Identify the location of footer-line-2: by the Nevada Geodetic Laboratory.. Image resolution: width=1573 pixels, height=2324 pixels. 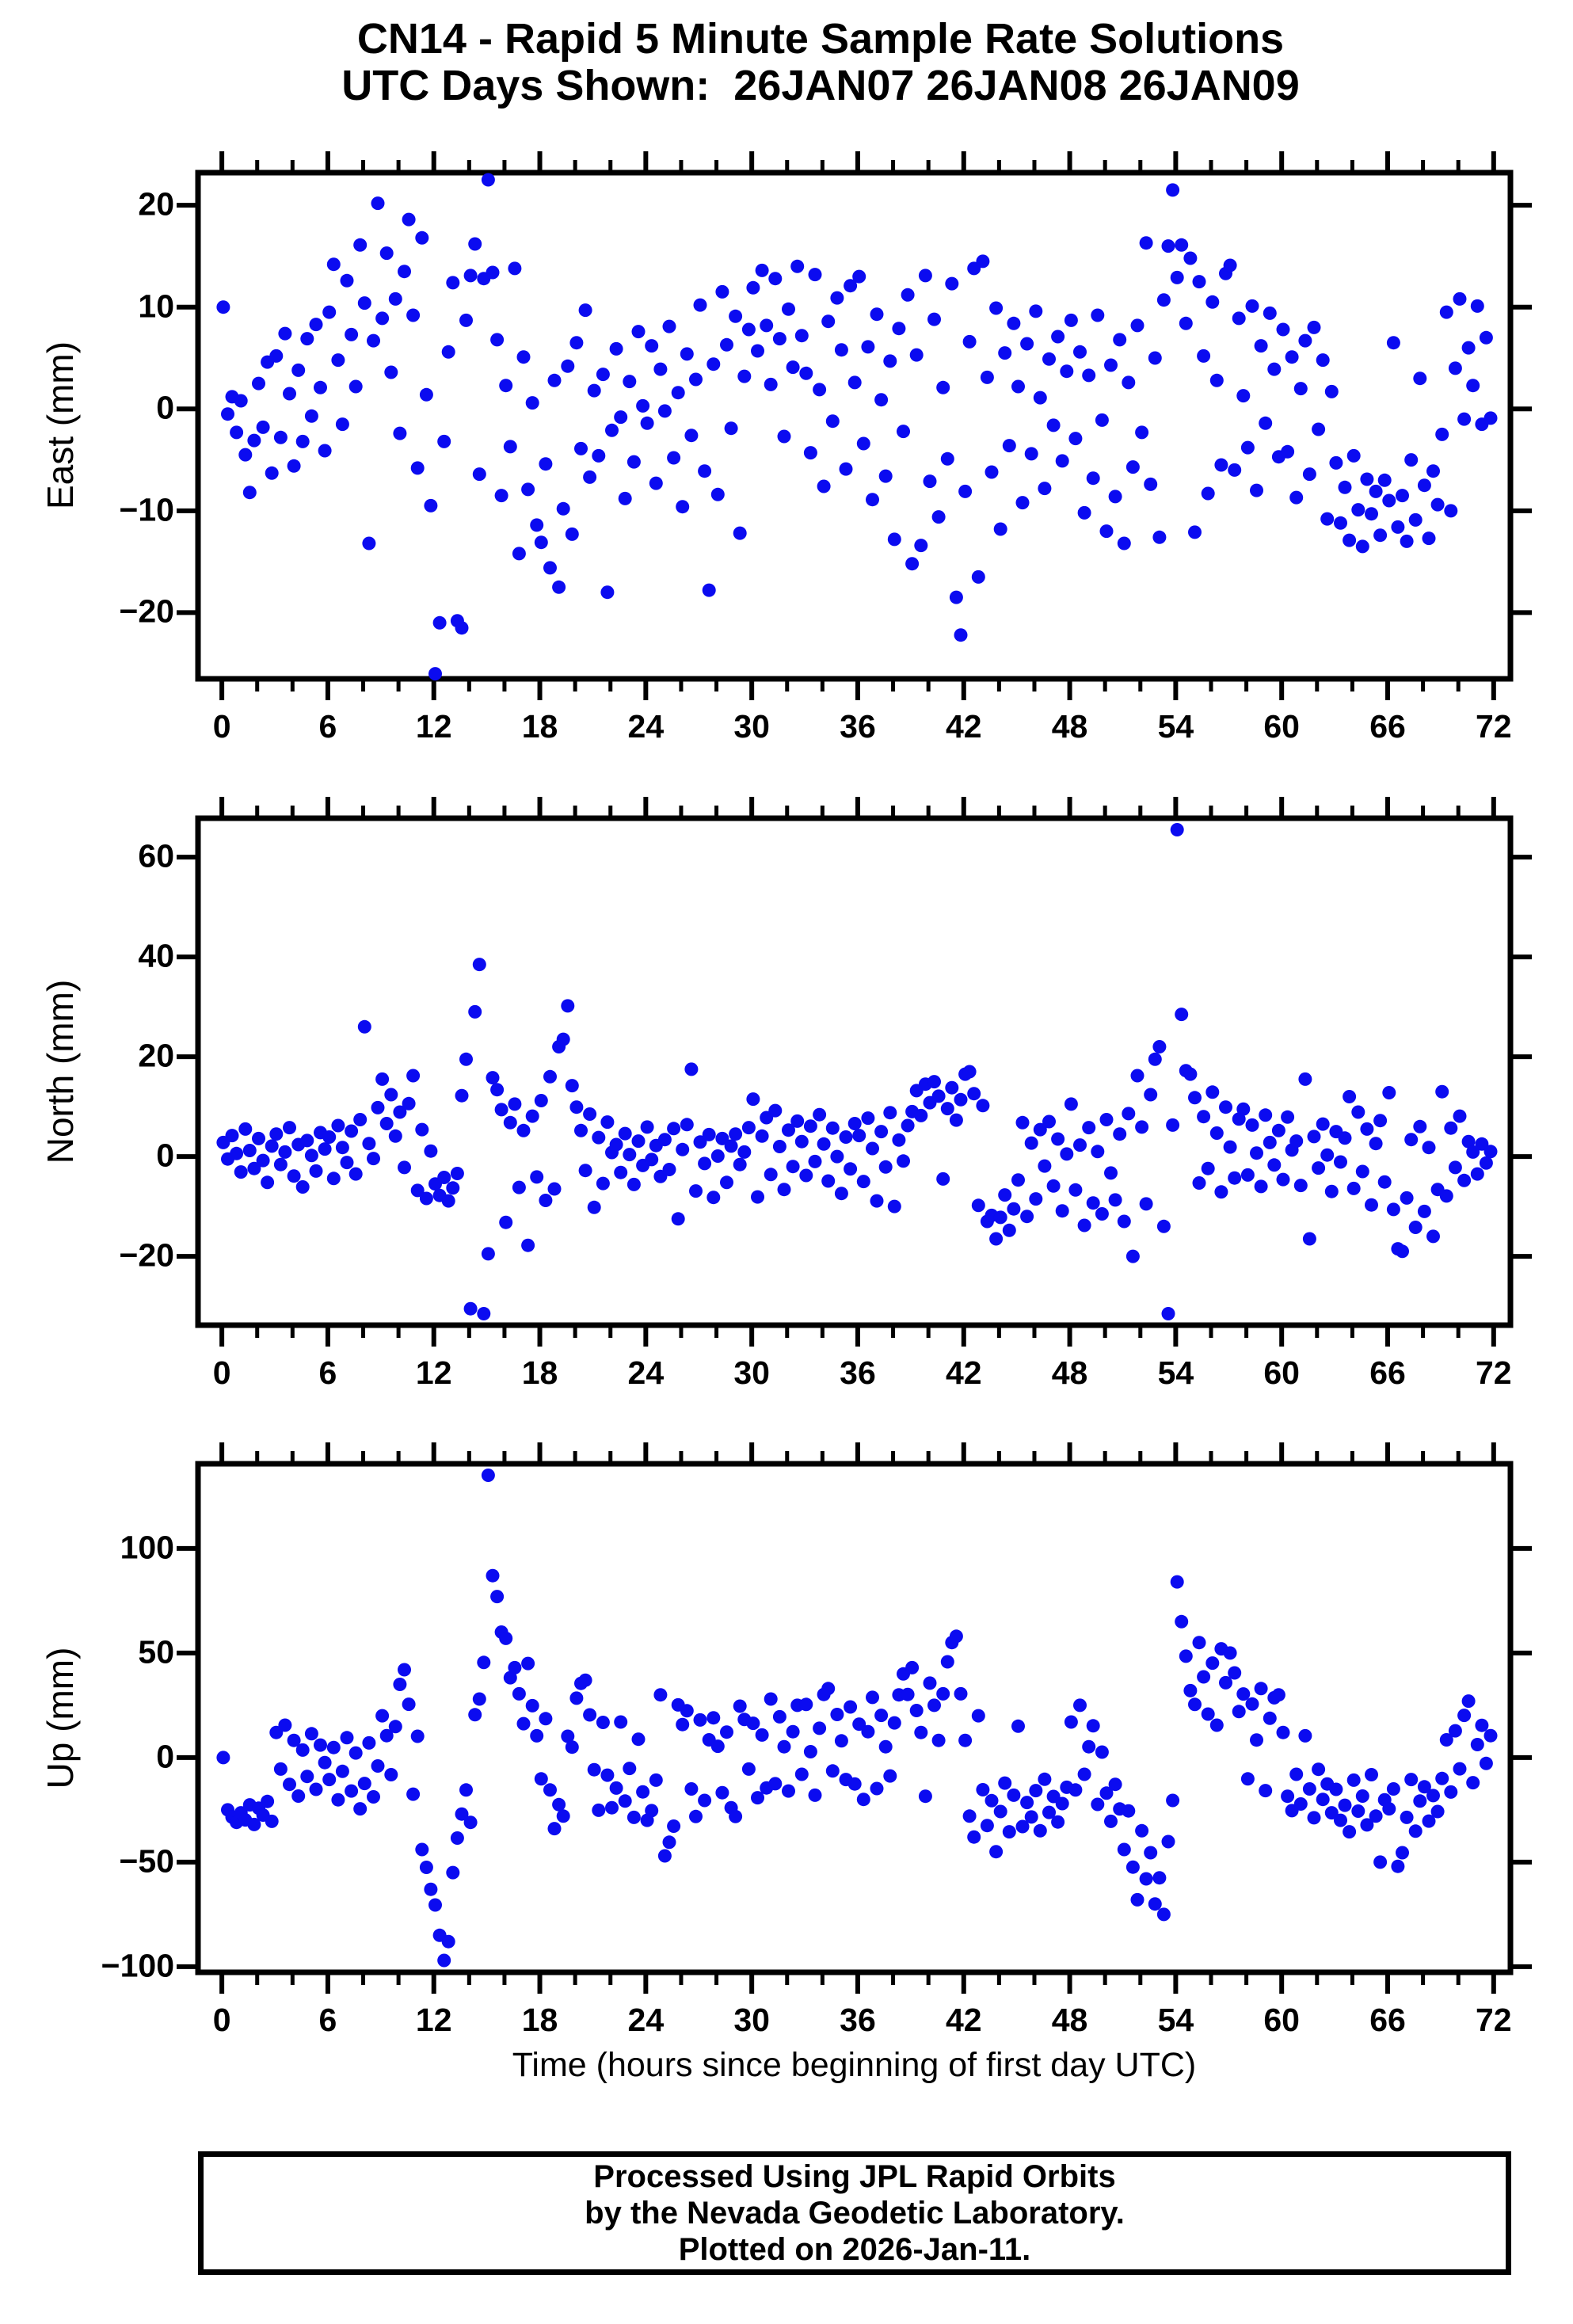
(855, 2213).